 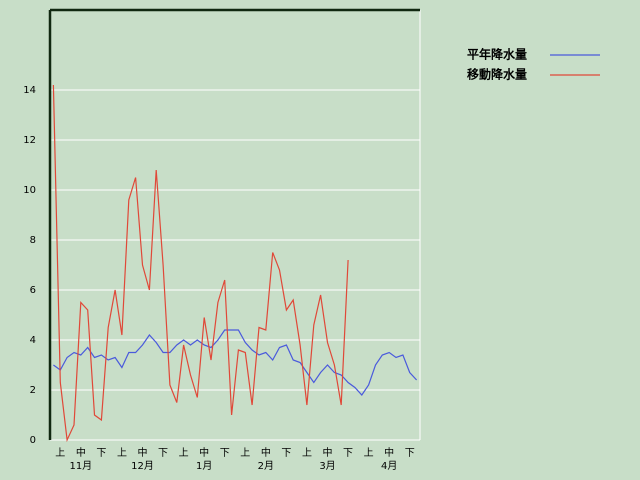 I want to click on month-label: 1月, so click(x=204, y=466).